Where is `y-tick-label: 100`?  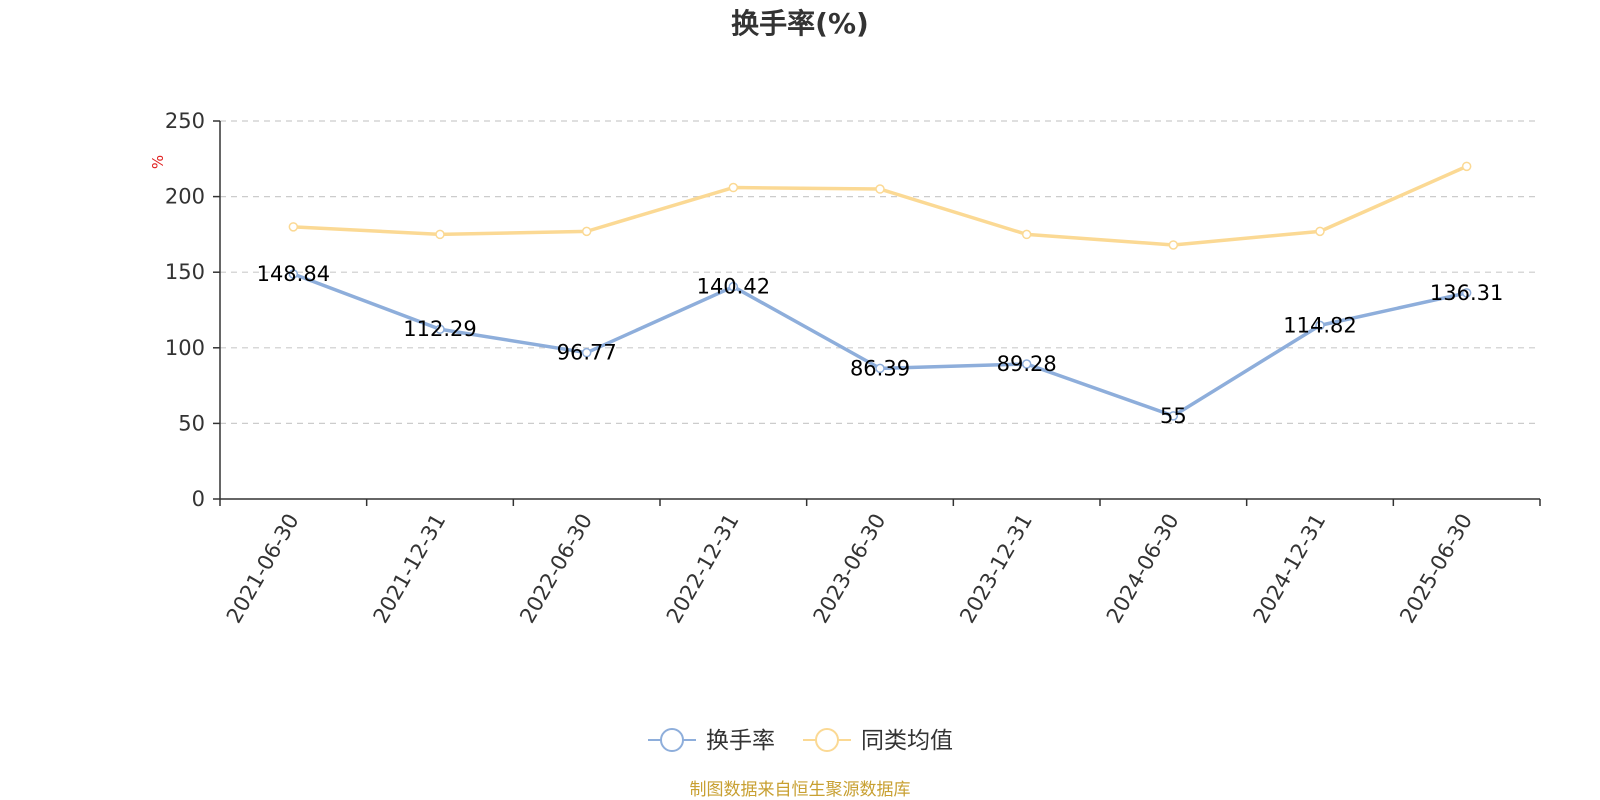
y-tick-label: 100 is located at coordinates (185, 348).